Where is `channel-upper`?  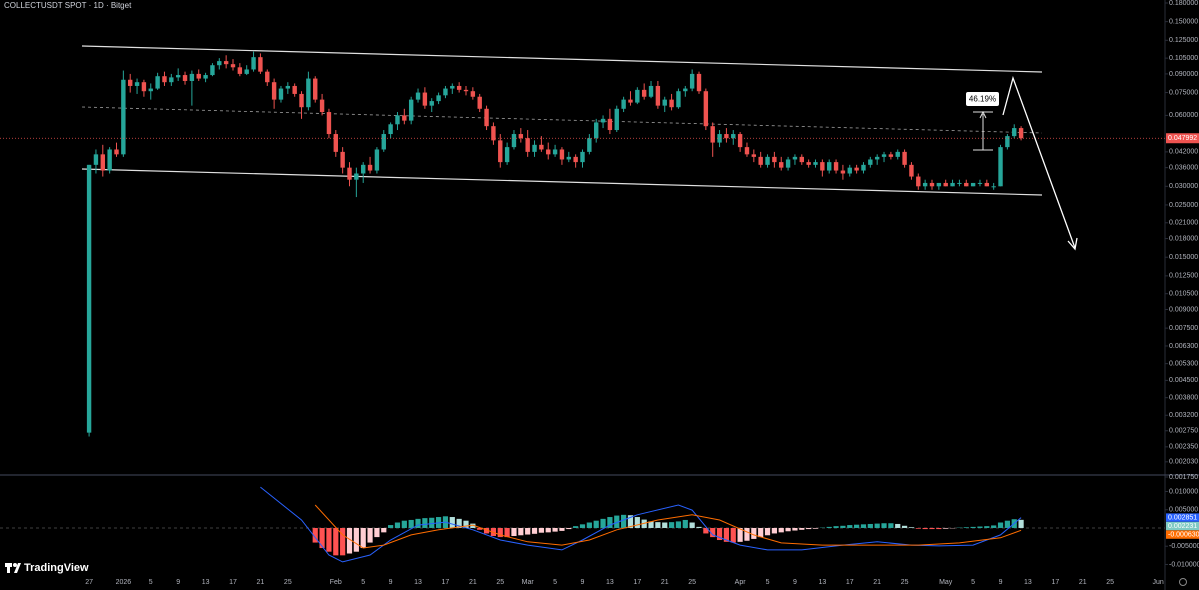 channel-upper is located at coordinates (562, 59).